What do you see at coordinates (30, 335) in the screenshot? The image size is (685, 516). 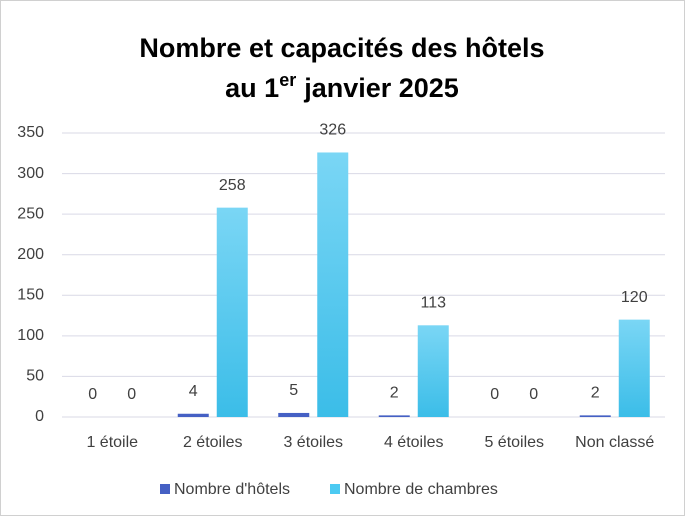 I see `y-tick-label: 100` at bounding box center [30, 335].